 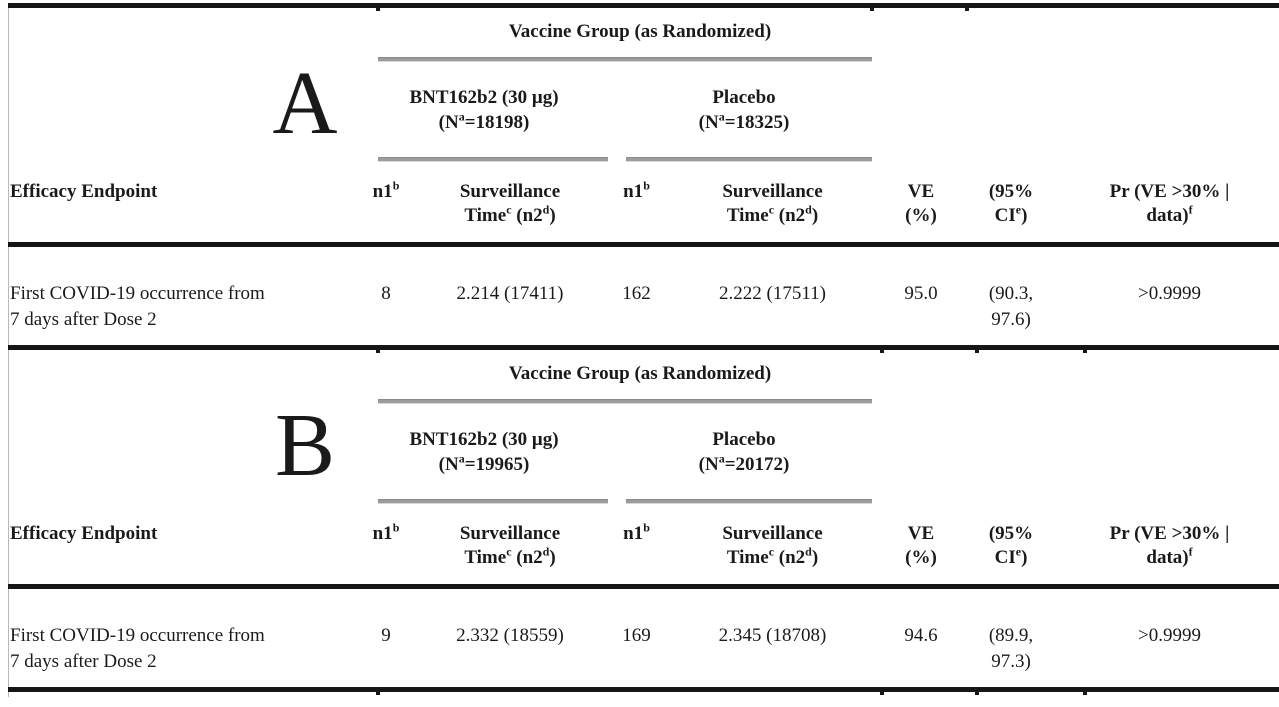 I want to click on panel-a-arm-header-placebo: Placebo (Na=18325), so click(x=744, y=110).